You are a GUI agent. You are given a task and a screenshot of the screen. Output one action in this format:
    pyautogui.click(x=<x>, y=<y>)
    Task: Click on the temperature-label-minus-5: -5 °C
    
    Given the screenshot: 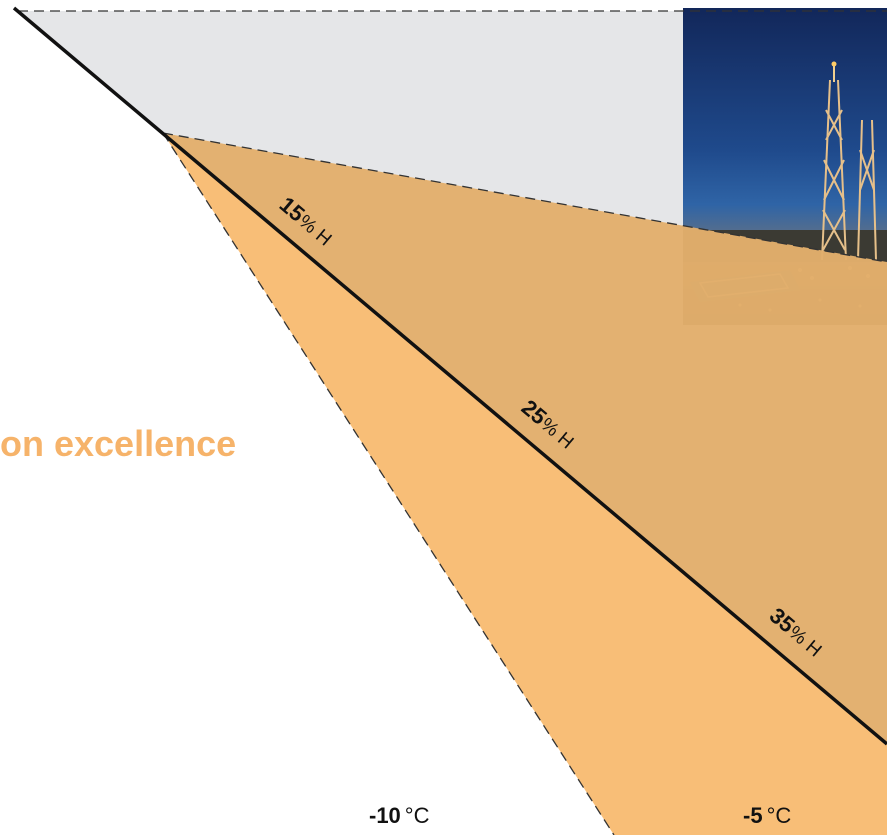 What is the action you would take?
    pyautogui.click(x=767, y=815)
    